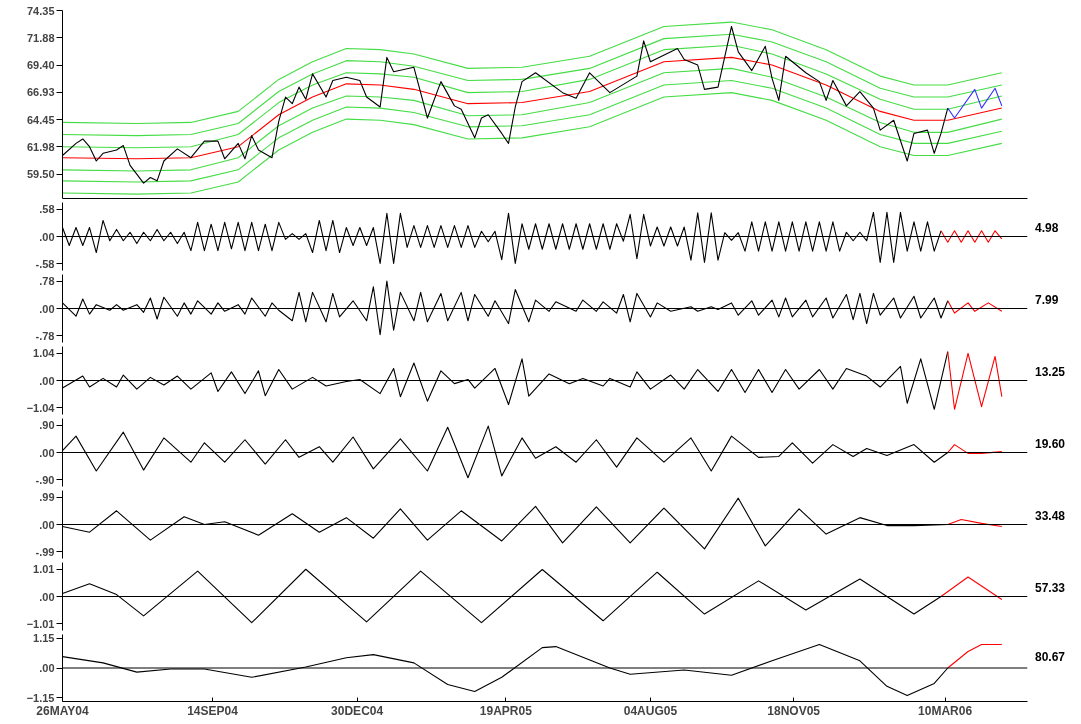 The height and width of the screenshot is (724, 1081). I want to click on x-tick-label: 14SEP04, so click(213, 710).